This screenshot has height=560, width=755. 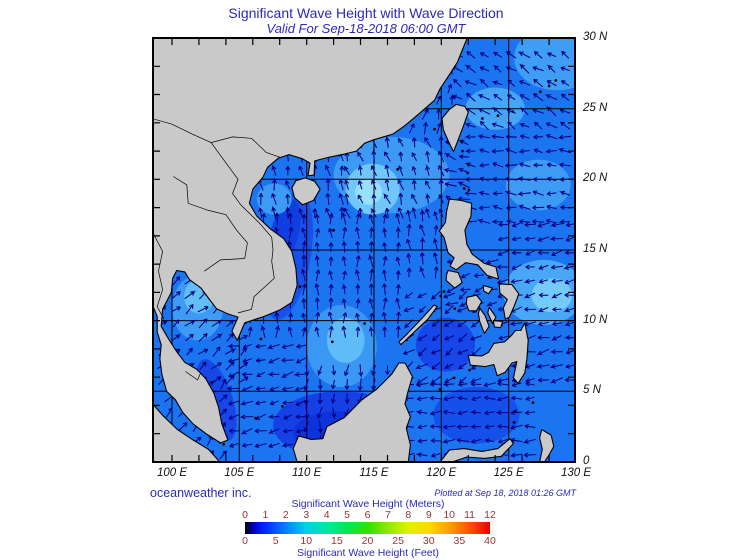 What do you see at coordinates (367, 541) in the screenshot?
I see `feet-tick: 20` at bounding box center [367, 541].